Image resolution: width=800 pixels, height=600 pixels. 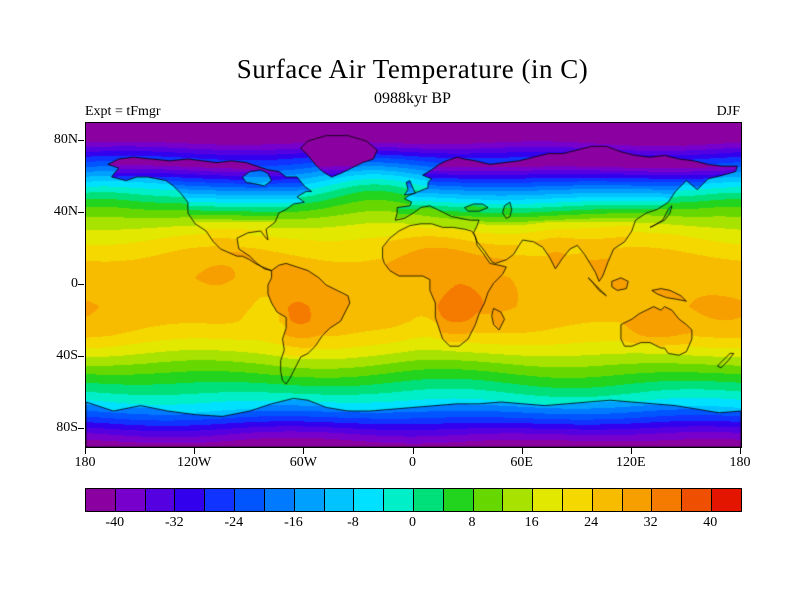 What do you see at coordinates (353, 522) in the screenshot?
I see `colorbar-tick-label: -8` at bounding box center [353, 522].